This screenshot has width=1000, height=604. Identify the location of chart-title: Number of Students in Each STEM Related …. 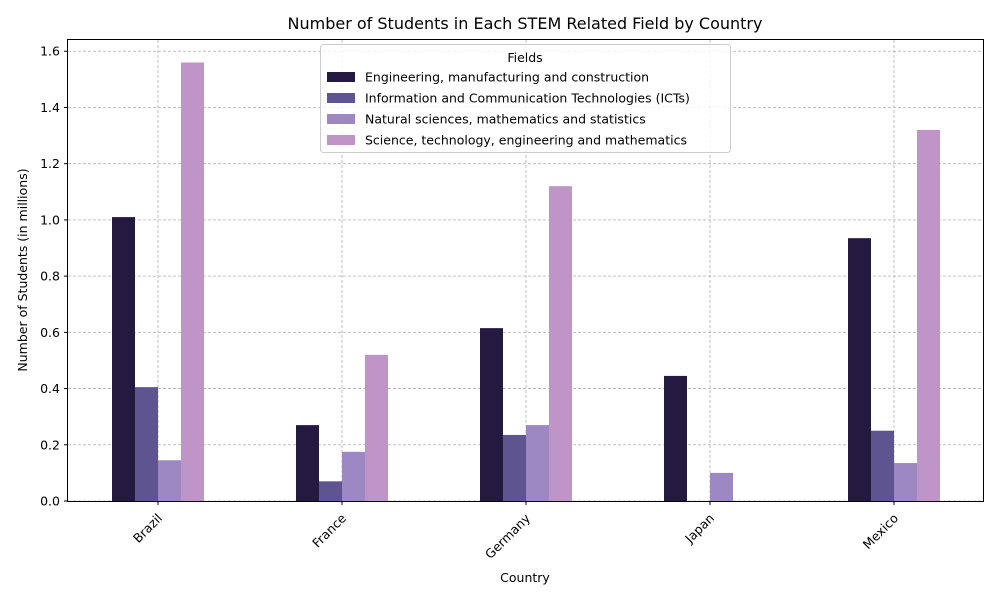
(525, 23).